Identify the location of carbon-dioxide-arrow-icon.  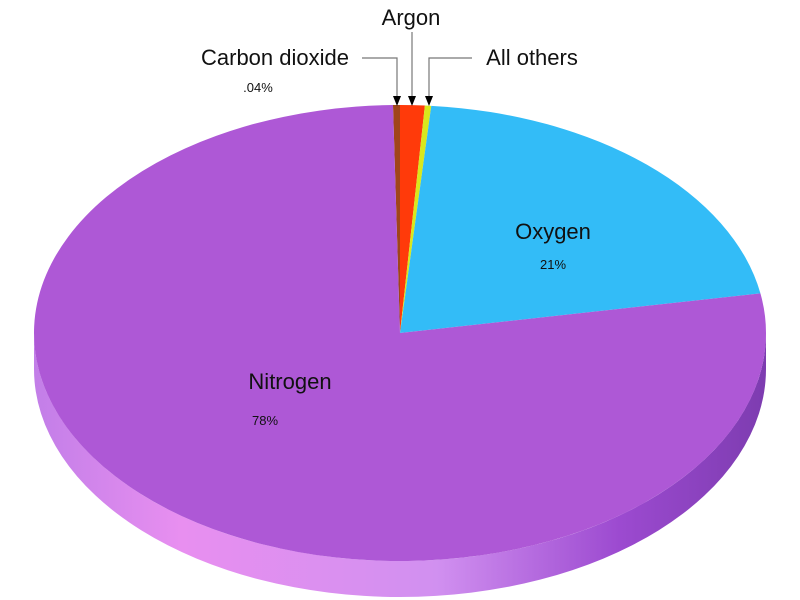
(397, 101).